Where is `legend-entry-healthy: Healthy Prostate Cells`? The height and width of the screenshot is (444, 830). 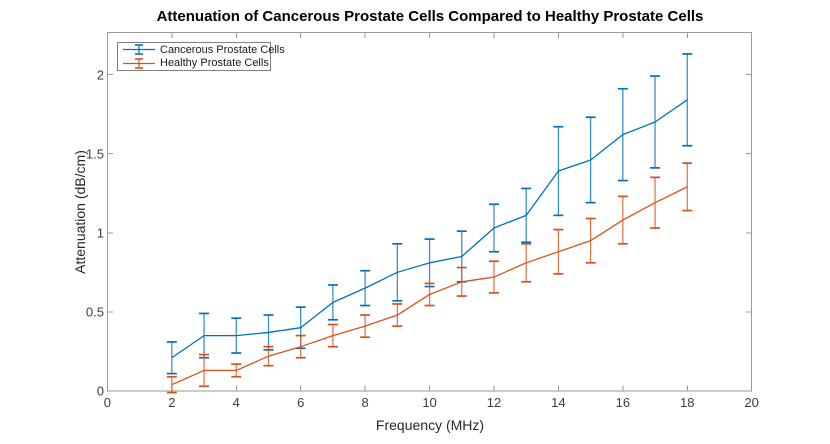 legend-entry-healthy: Healthy Prostate Cells is located at coordinates (196, 63).